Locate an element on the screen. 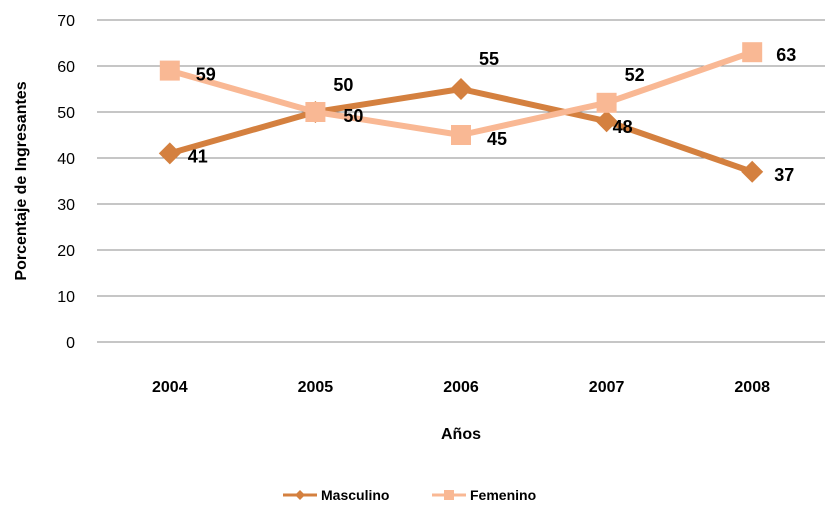 The width and height of the screenshot is (837, 506). y-tick-label: 20 is located at coordinates (66, 251).